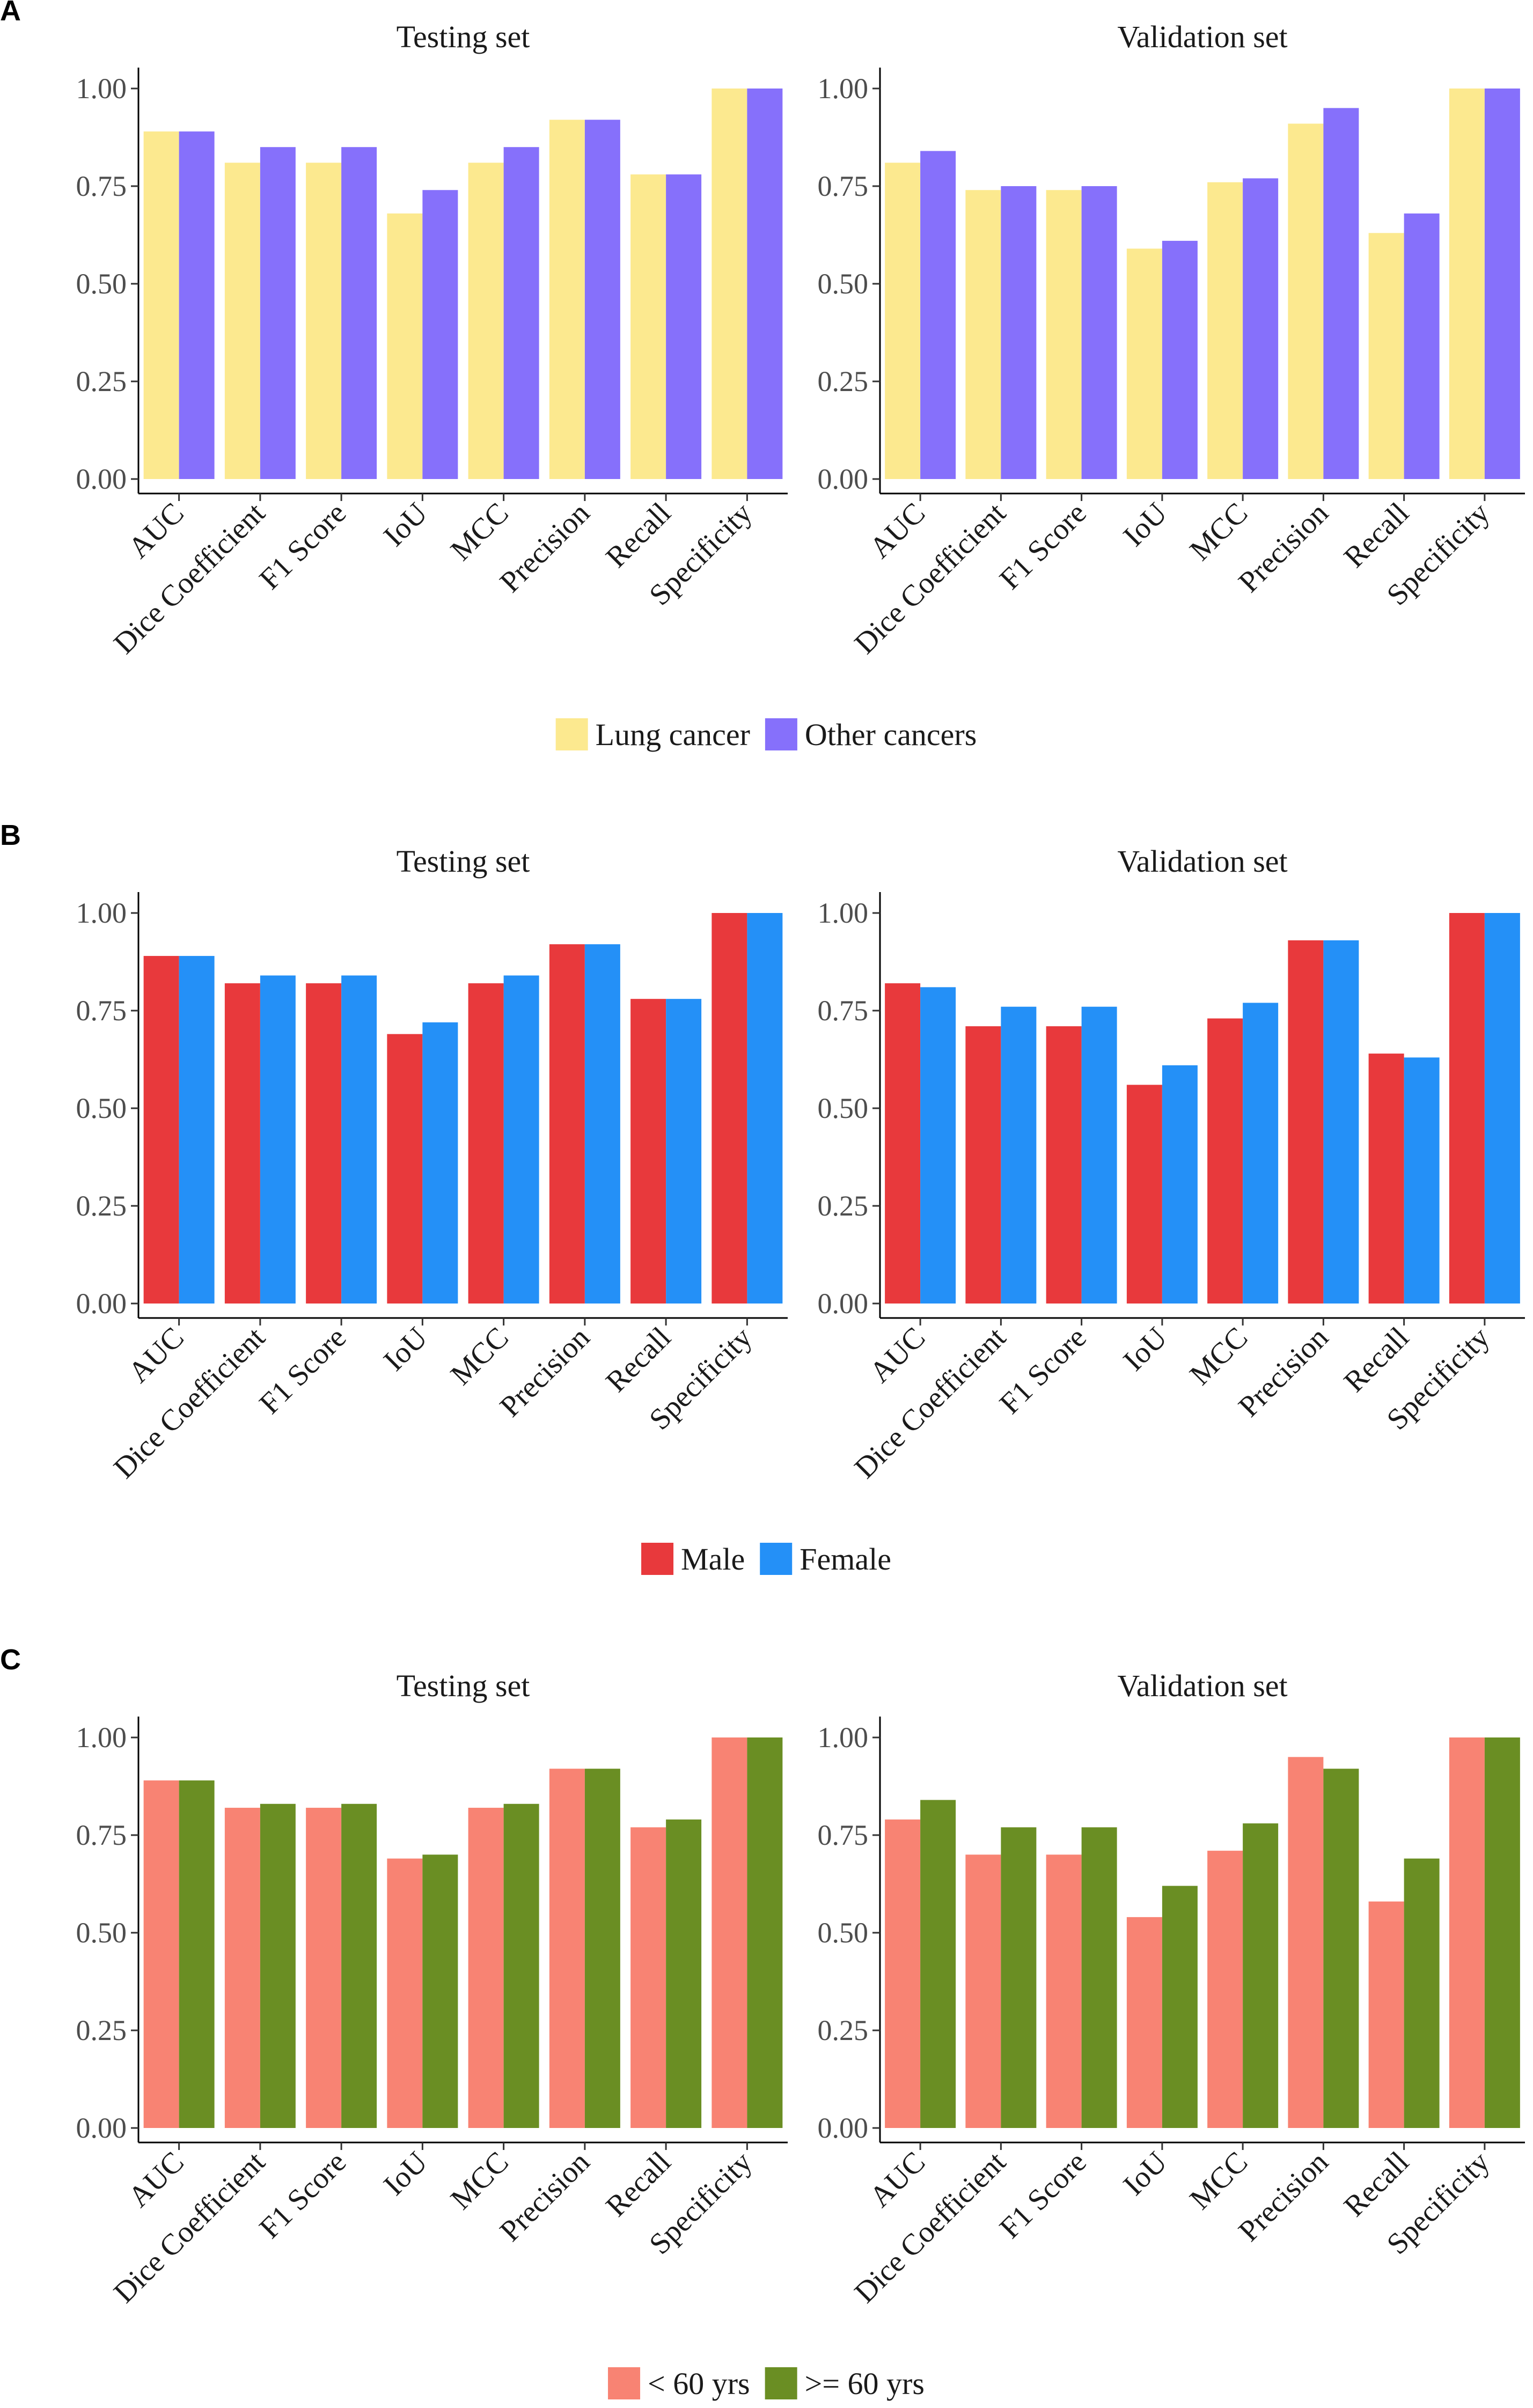  Describe the element at coordinates (602, 1124) in the screenshot. I see `bar-female-precision` at that location.